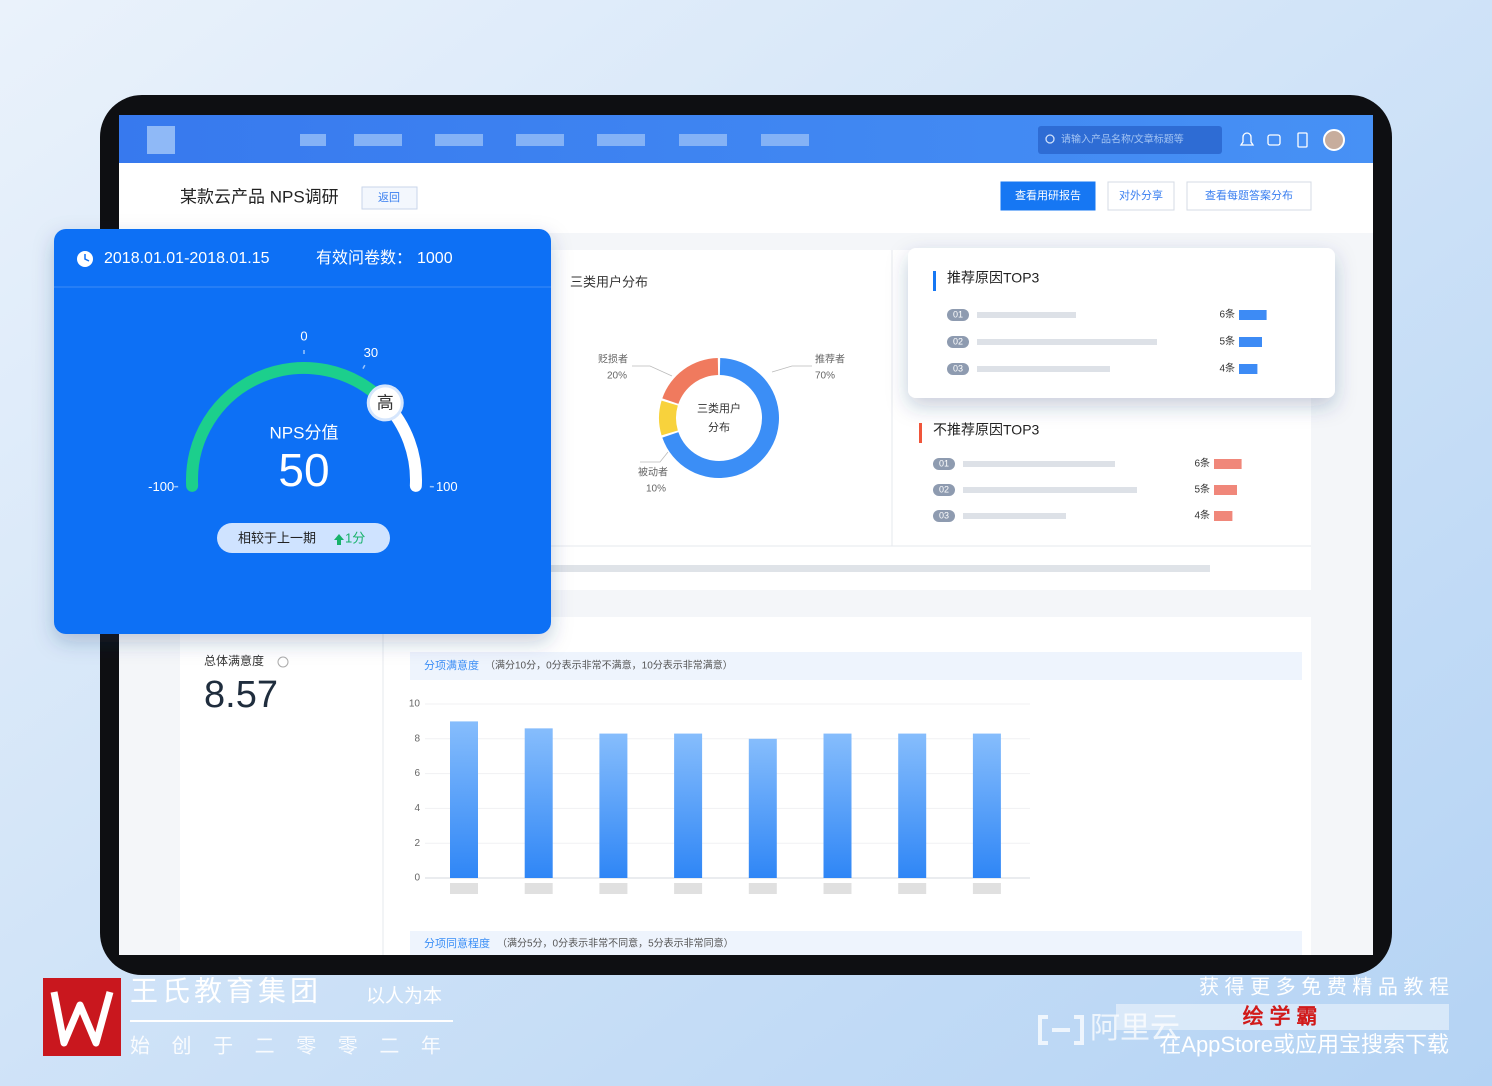 The image size is (1492, 1086). Describe the element at coordinates (986, 430) in the screenshot. I see `list-title: 不推荐原因TOP3` at that location.